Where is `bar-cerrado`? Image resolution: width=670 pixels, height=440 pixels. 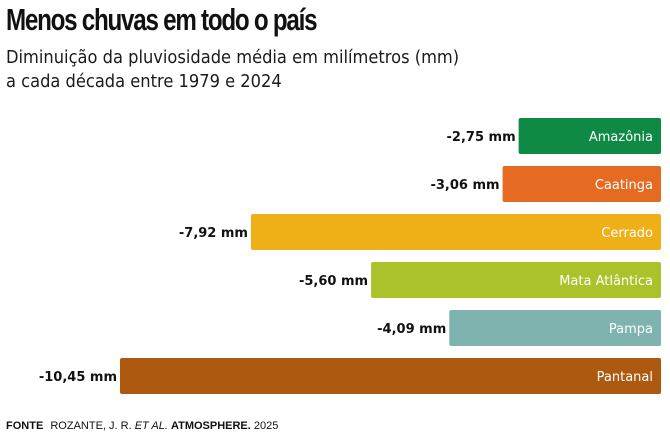
bar-cerrado is located at coordinates (455, 232).